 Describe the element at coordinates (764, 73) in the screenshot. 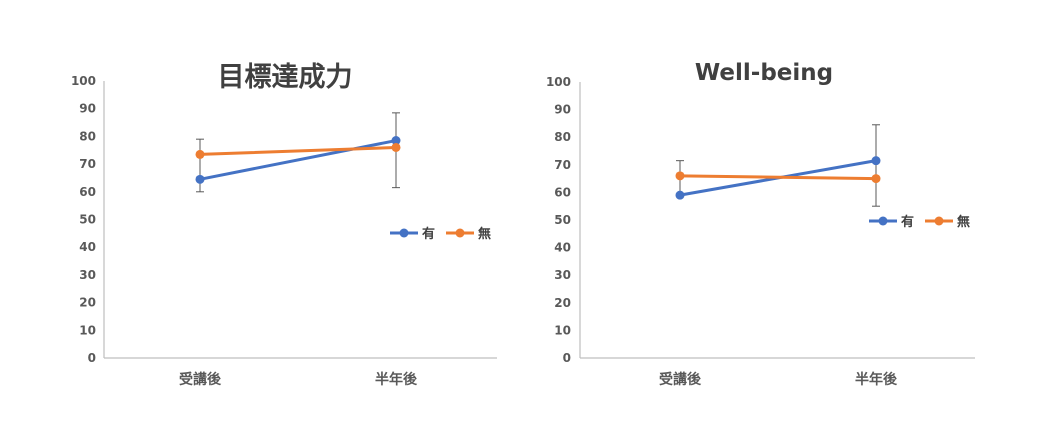

I see `chart-title: Well-being` at that location.